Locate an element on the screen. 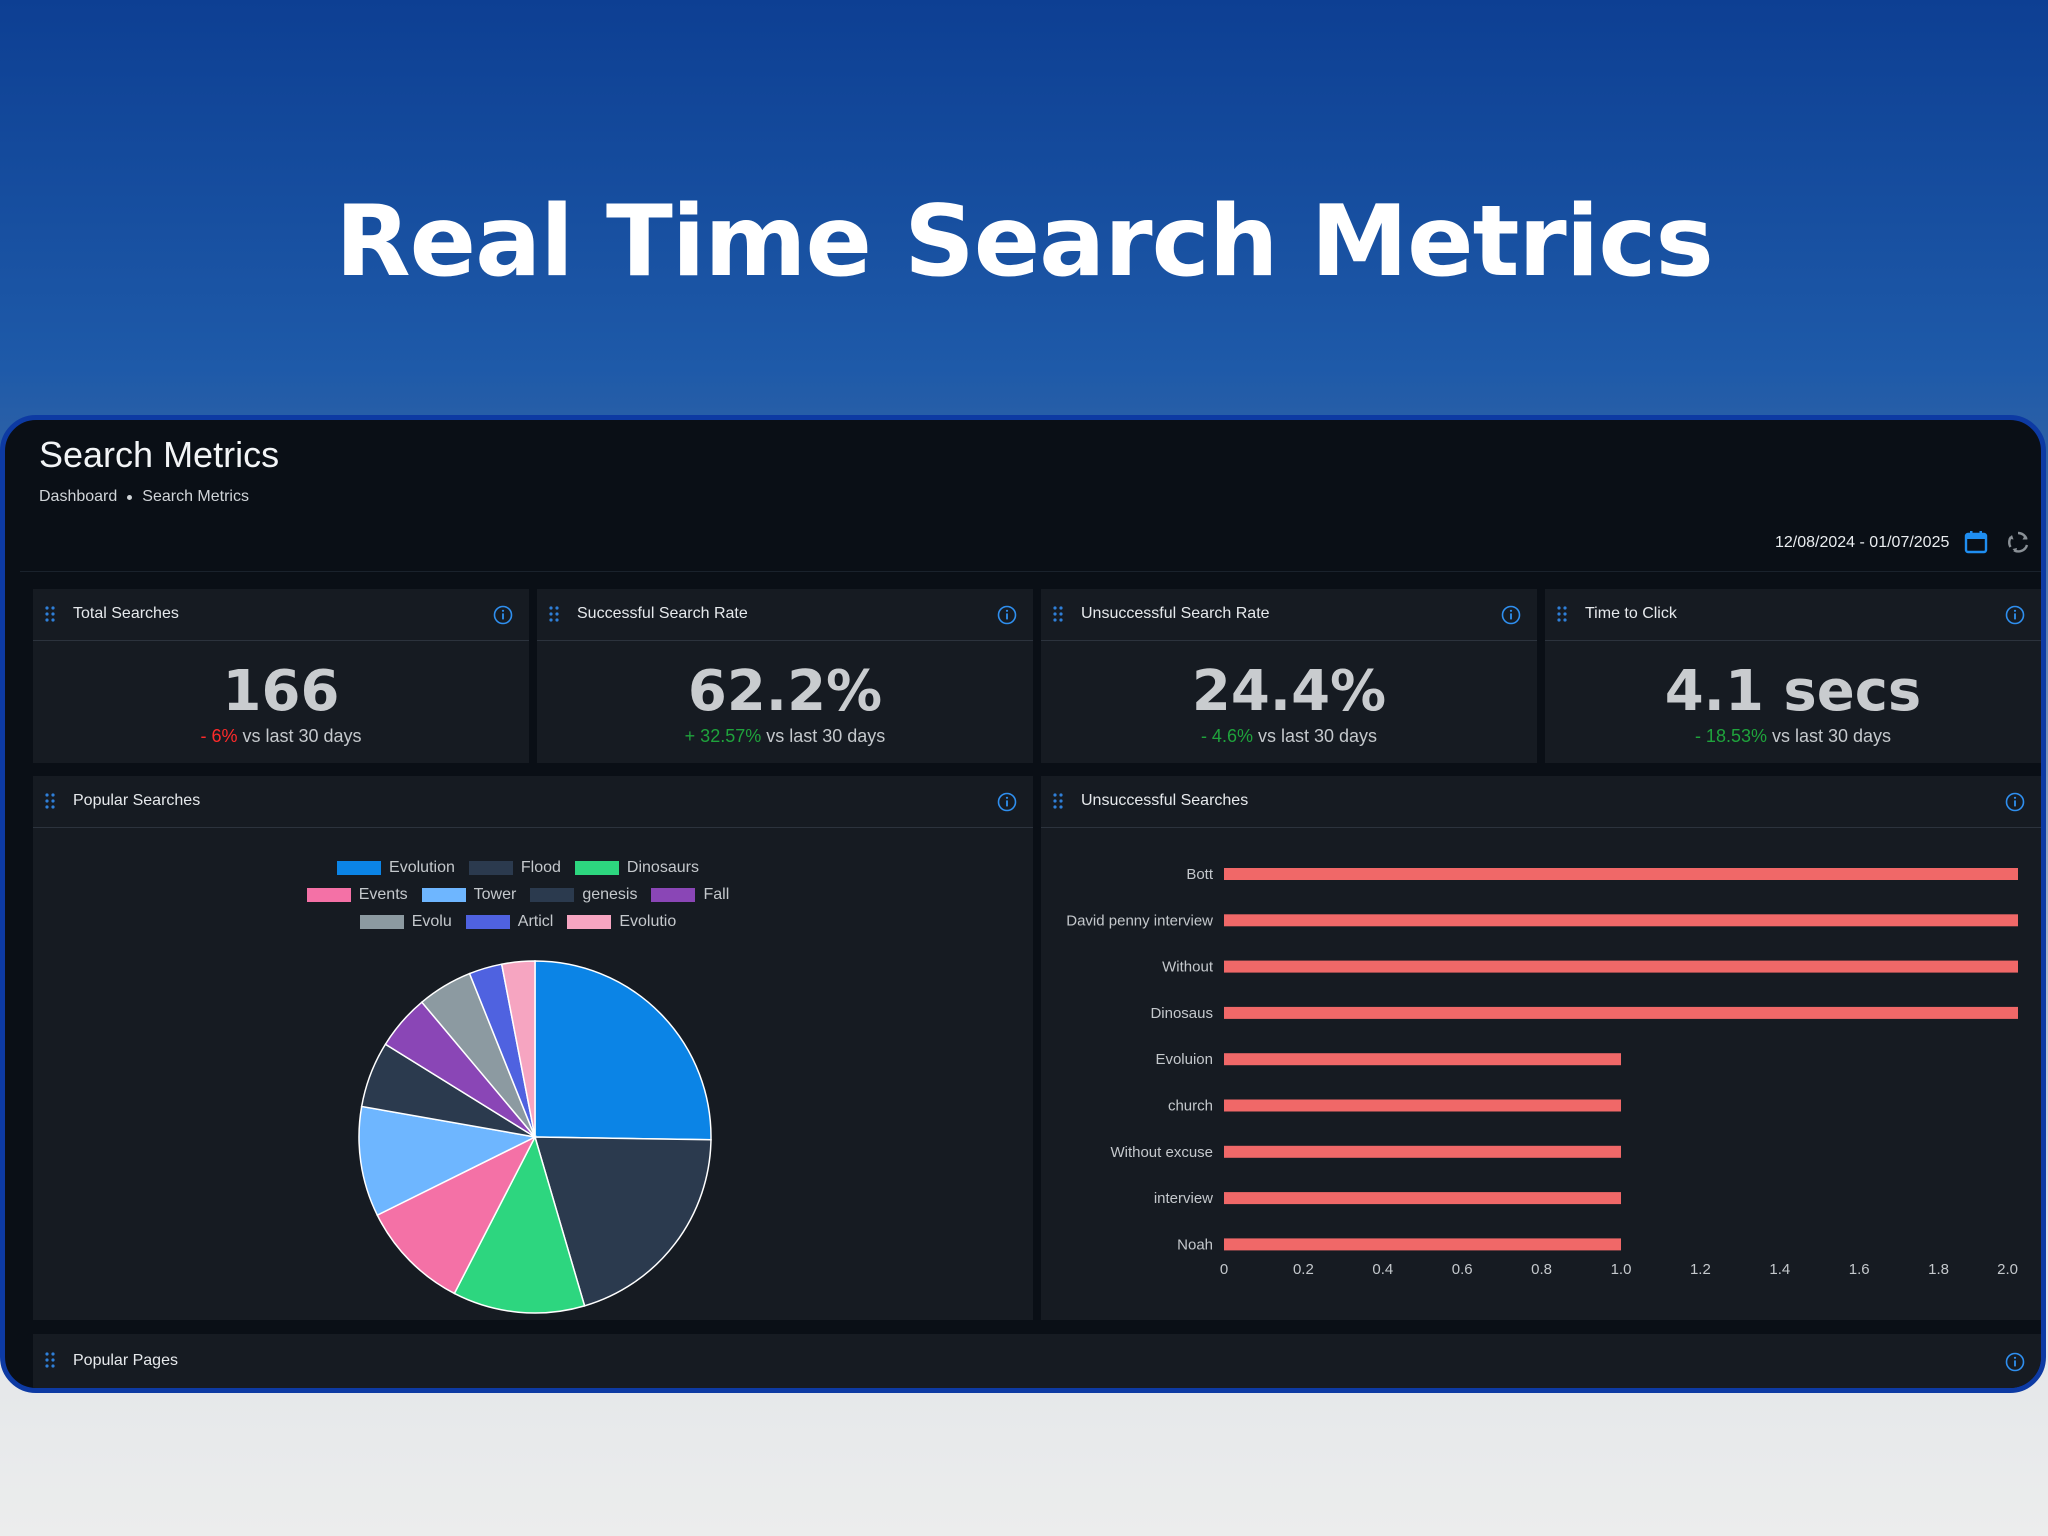 The width and height of the screenshot is (2048, 1536). stat-comparison: + 32.57% vs last 30 days is located at coordinates (785, 736).